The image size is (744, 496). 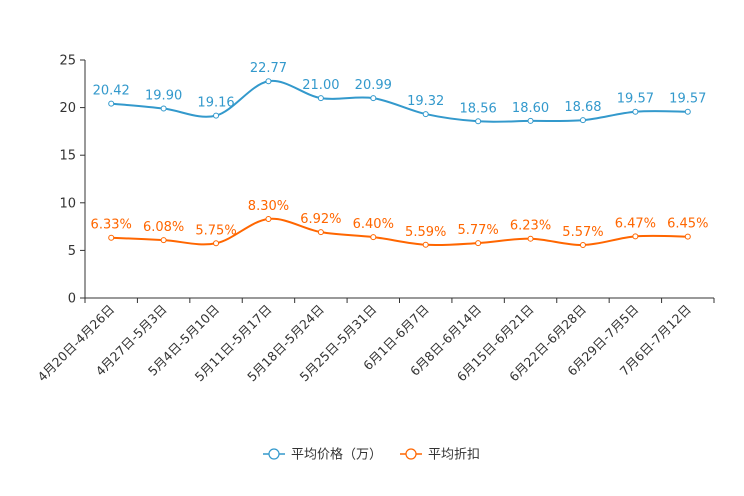 What do you see at coordinates (72, 299) in the screenshot?
I see `y-tick-label: 0` at bounding box center [72, 299].